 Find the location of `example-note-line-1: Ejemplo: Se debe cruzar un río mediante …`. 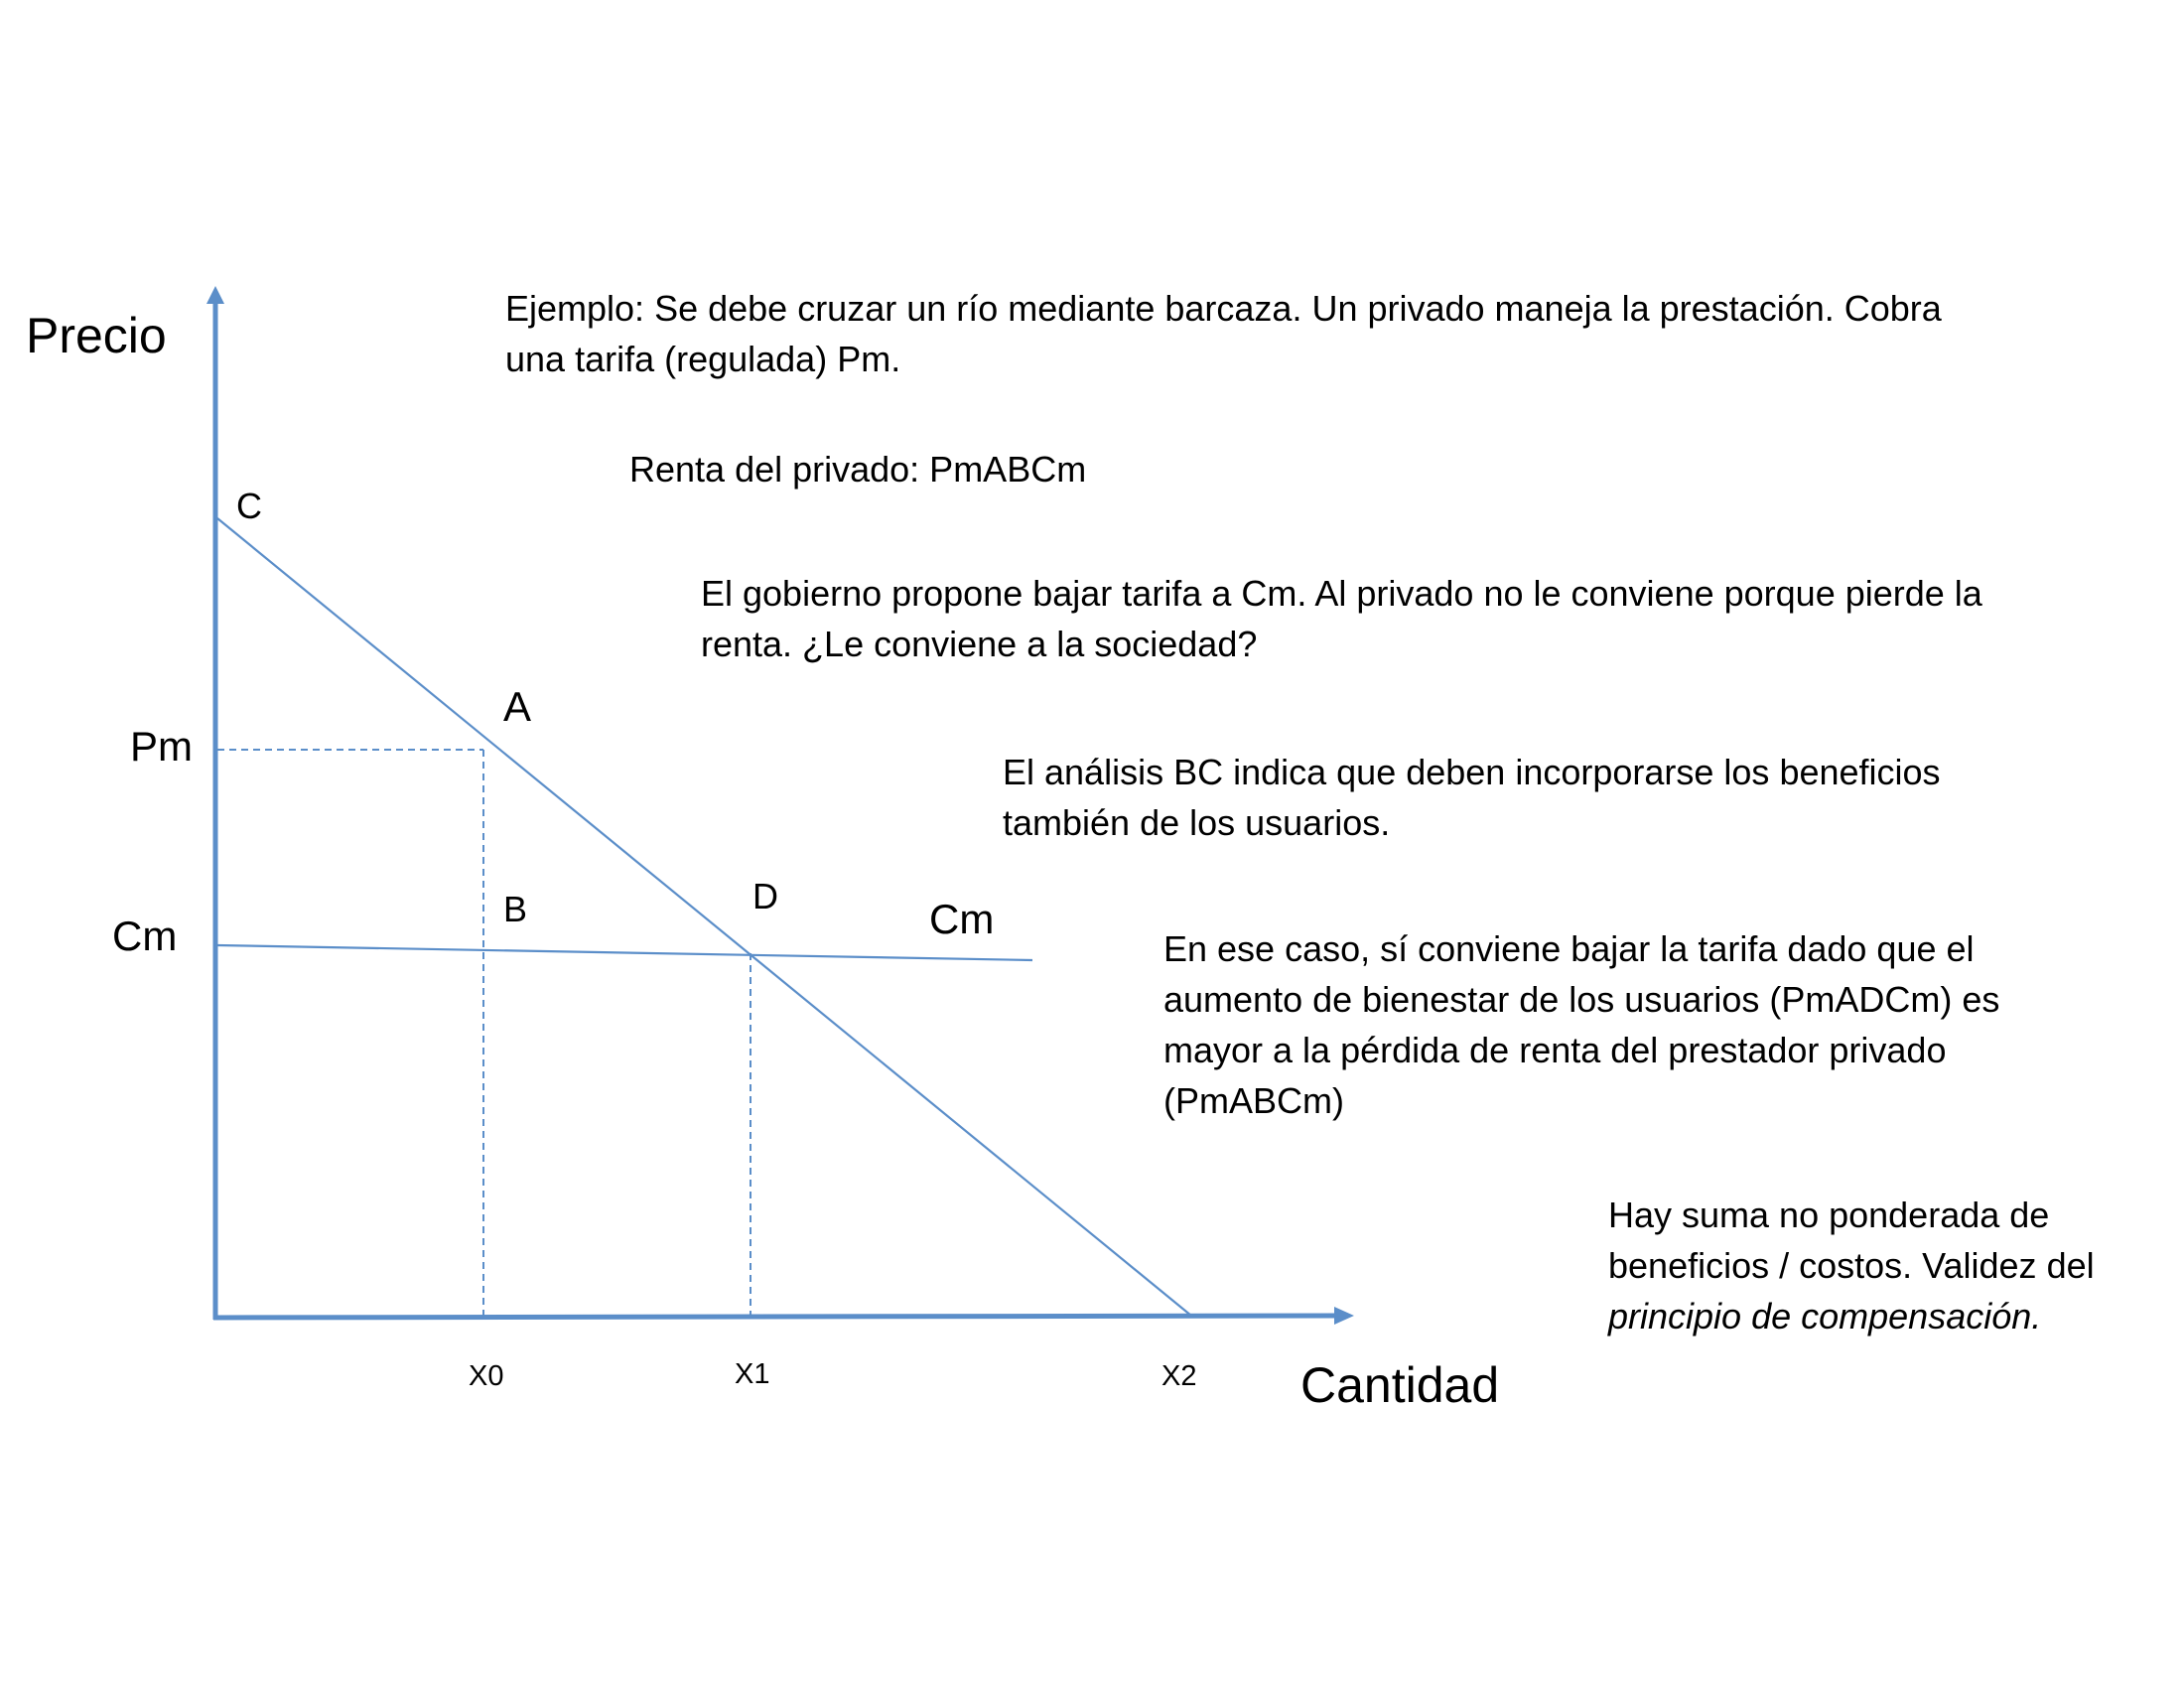

example-note-line-1: Ejemplo: Se debe cruzar un río mediante … is located at coordinates (1223, 308).